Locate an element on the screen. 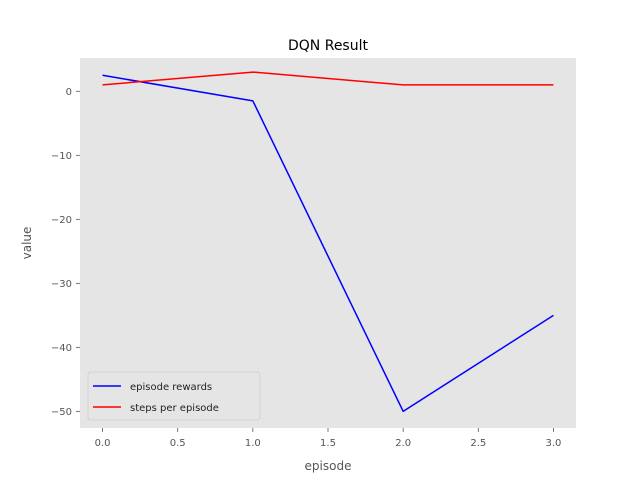 The image size is (640, 480). y-tick-label: −20 is located at coordinates (61, 220).